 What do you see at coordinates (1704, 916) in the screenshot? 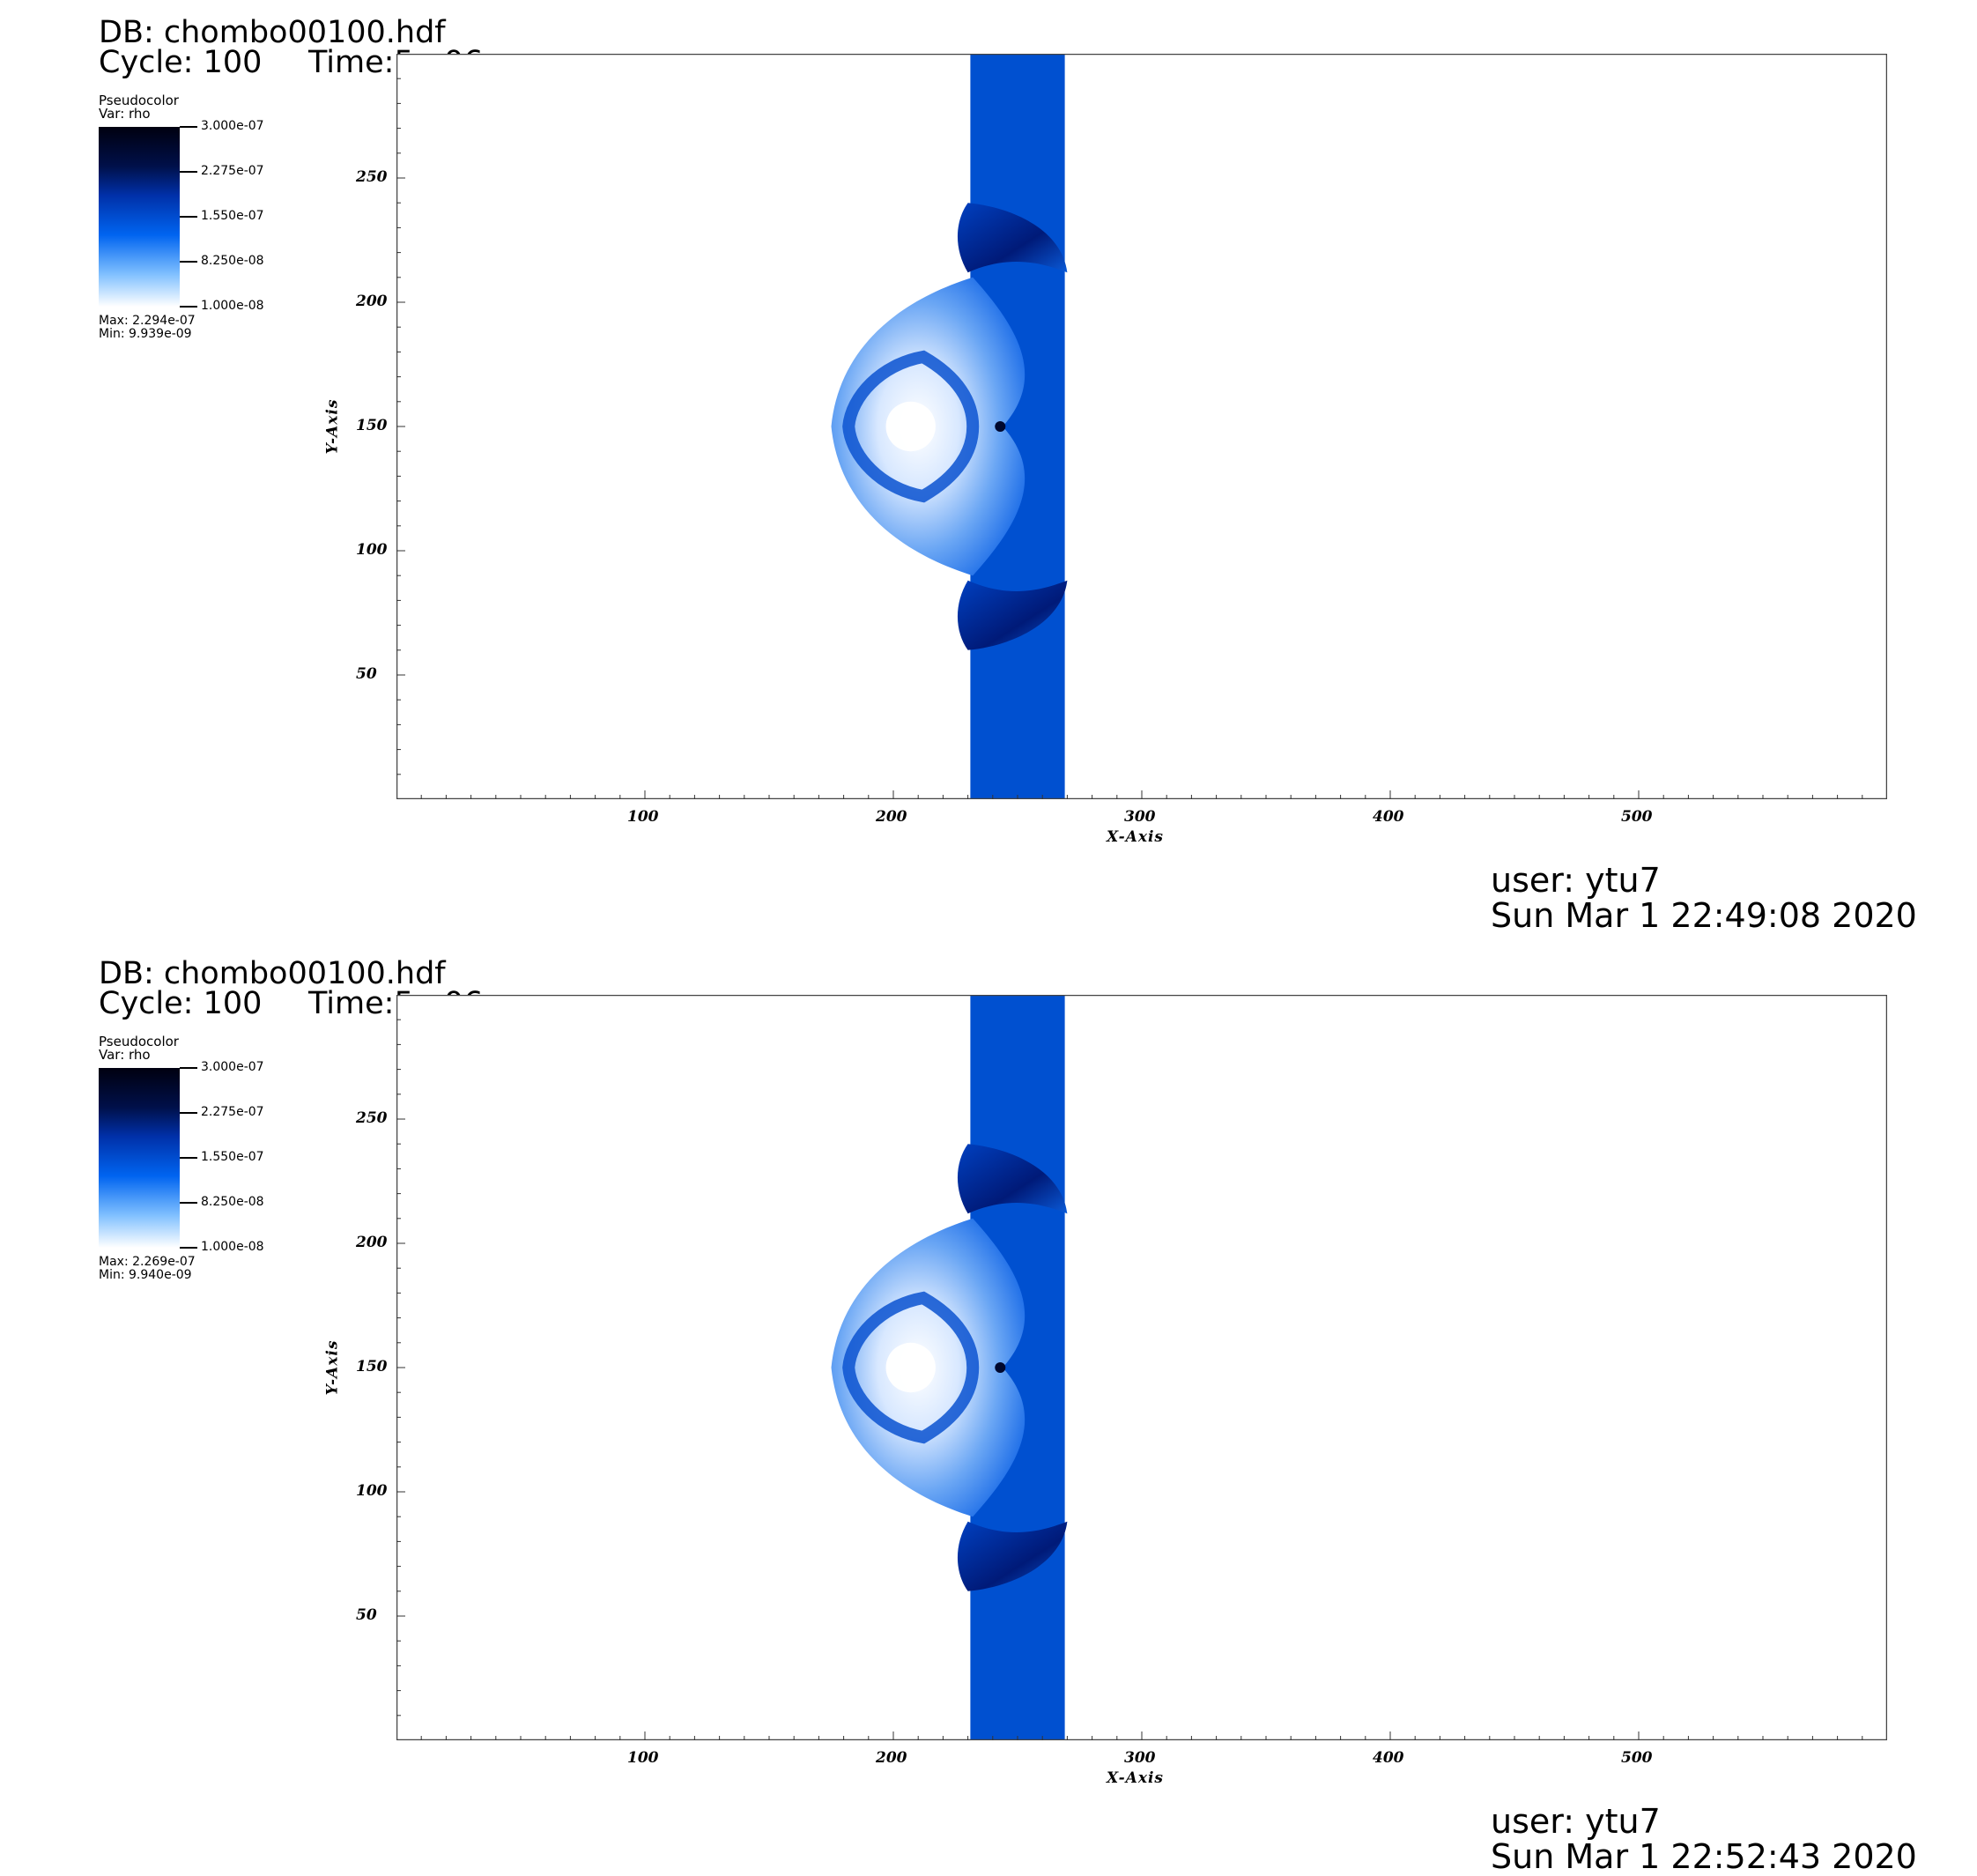
I see `date-label: Sun Mar 1 22:49:08 2020` at bounding box center [1704, 916].